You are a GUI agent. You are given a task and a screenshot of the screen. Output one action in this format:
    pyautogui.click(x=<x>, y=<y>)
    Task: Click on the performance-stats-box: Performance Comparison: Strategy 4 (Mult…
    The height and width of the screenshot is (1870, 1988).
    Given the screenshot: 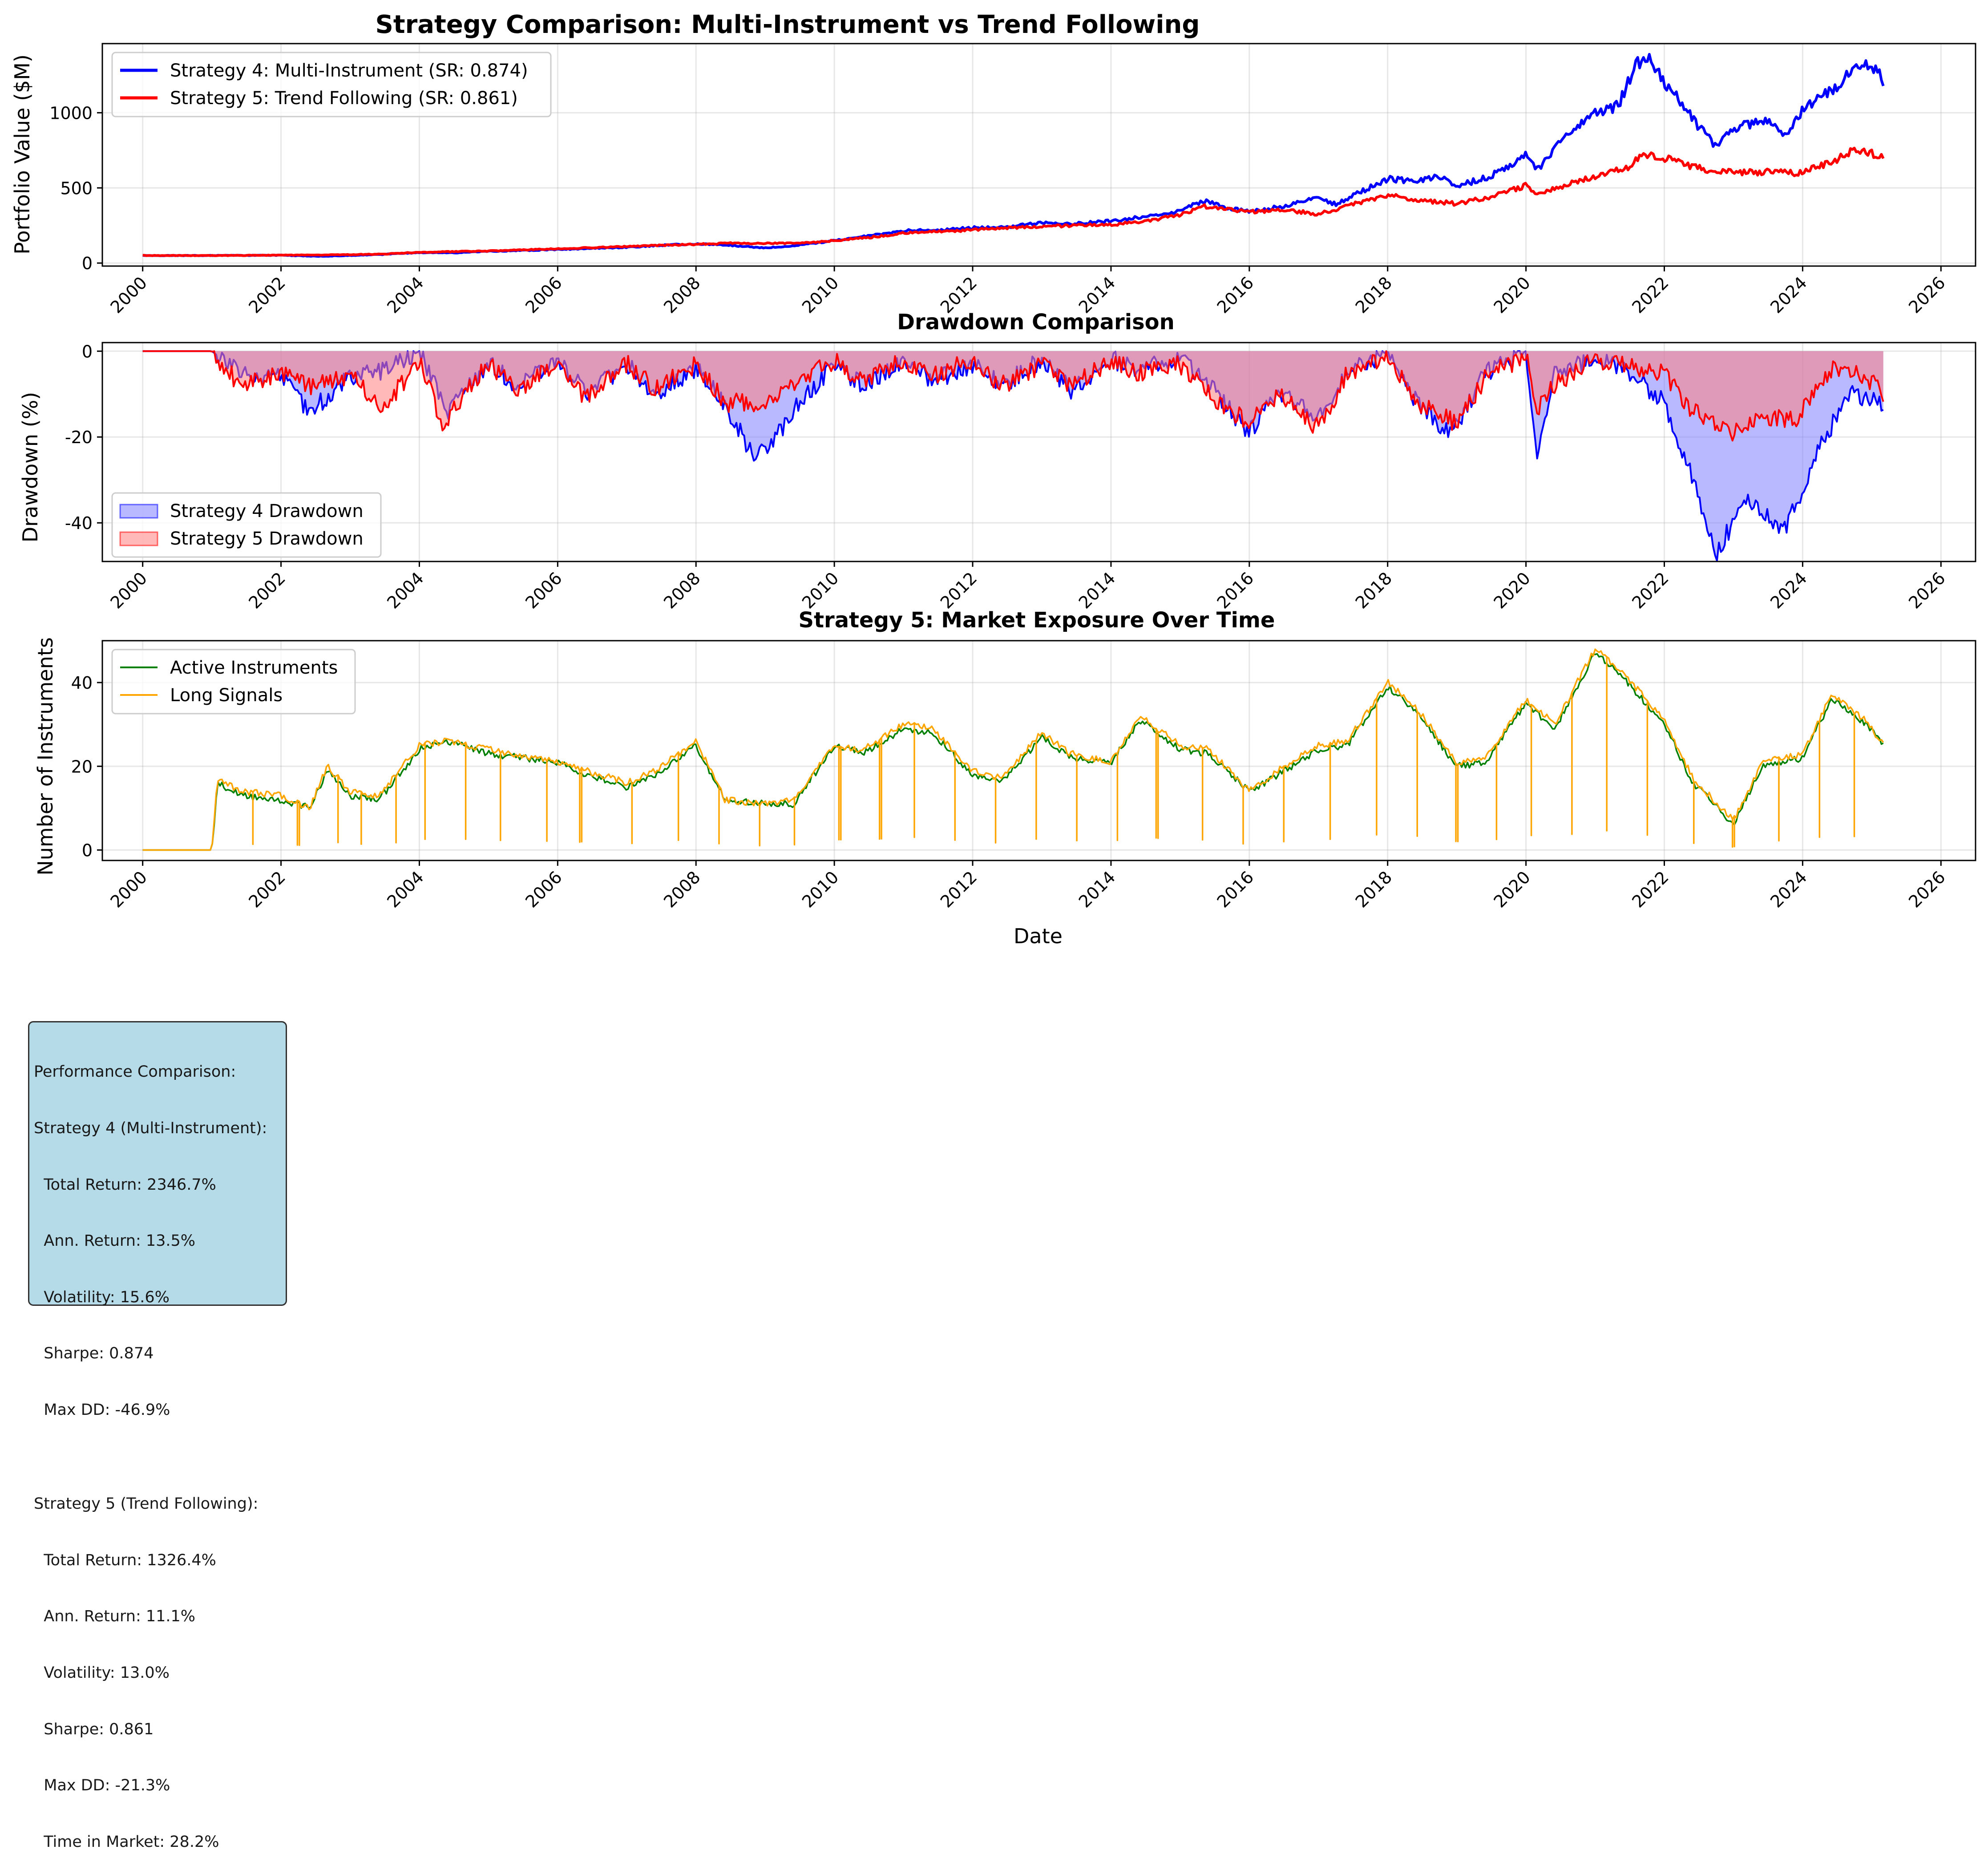 What is the action you would take?
    pyautogui.click(x=158, y=1436)
    